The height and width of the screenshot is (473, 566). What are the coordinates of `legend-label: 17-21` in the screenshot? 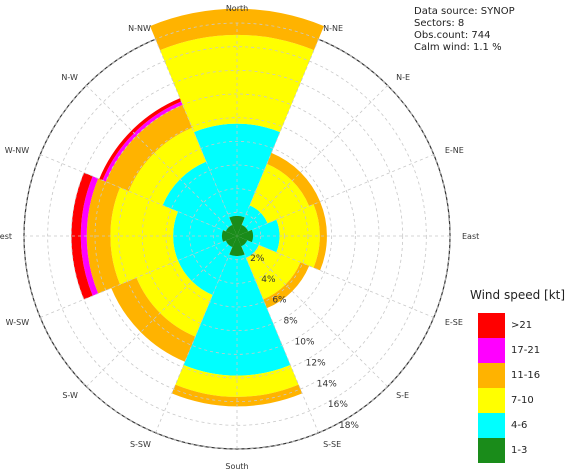 It's located at (526, 350).